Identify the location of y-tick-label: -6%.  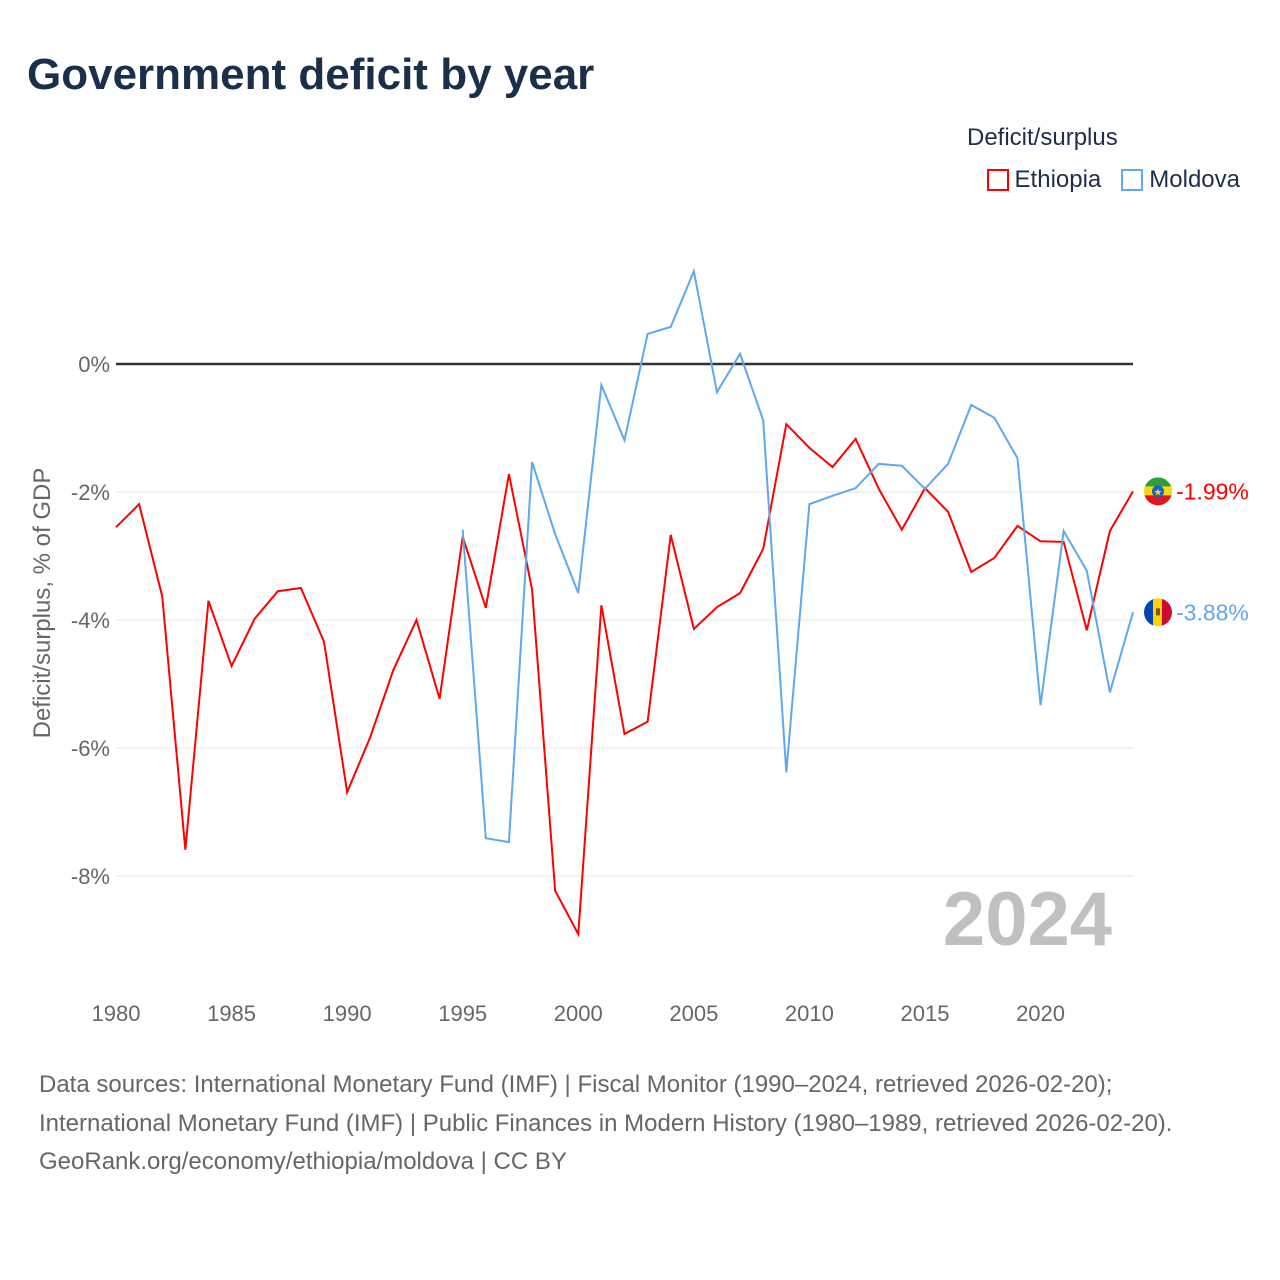
(90, 748).